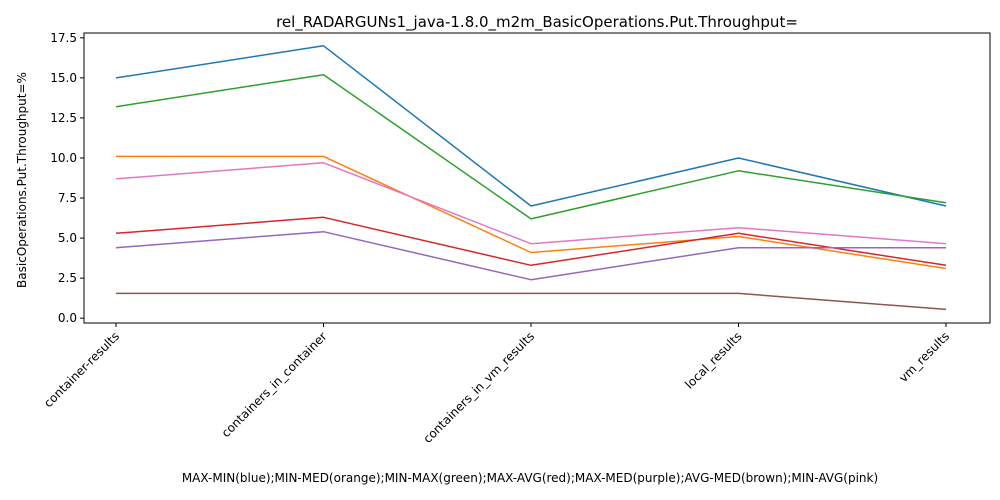 The height and width of the screenshot is (500, 1000). Describe the element at coordinates (63, 118) in the screenshot. I see `y-tick-label: 12.5` at that location.